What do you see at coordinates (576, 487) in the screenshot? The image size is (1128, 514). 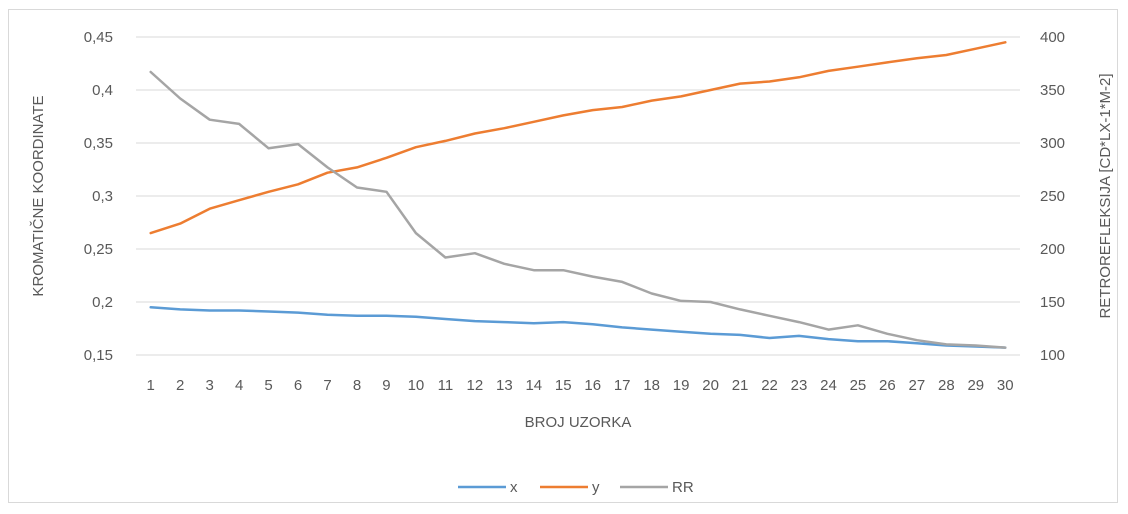 I see `legend: x y RR` at bounding box center [576, 487].